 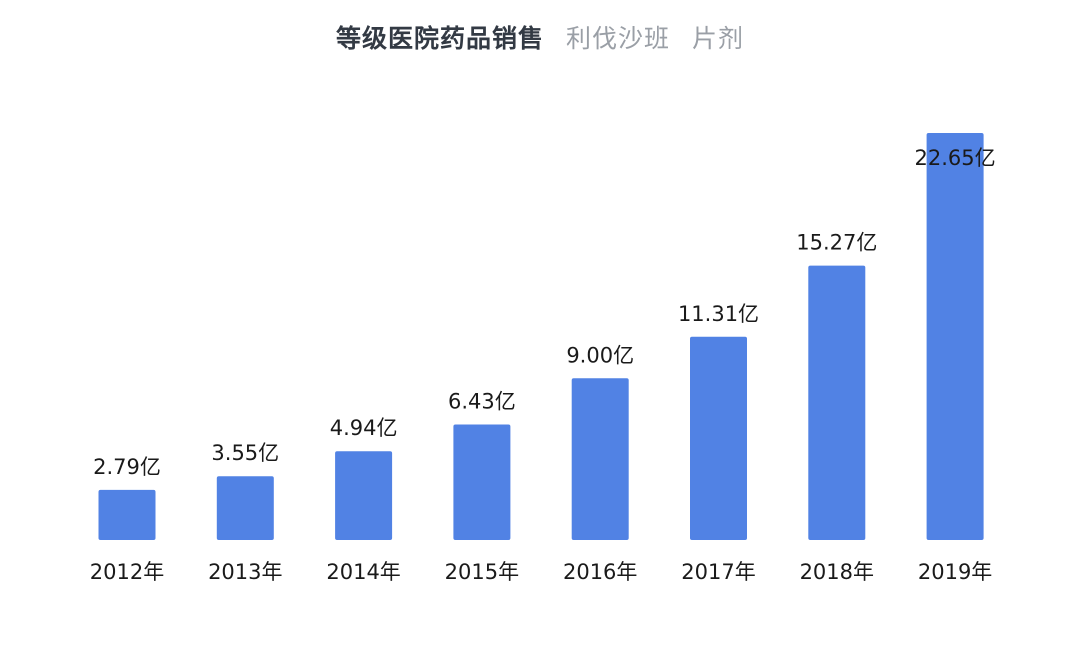 I want to click on bar-2018年, so click(x=837, y=402).